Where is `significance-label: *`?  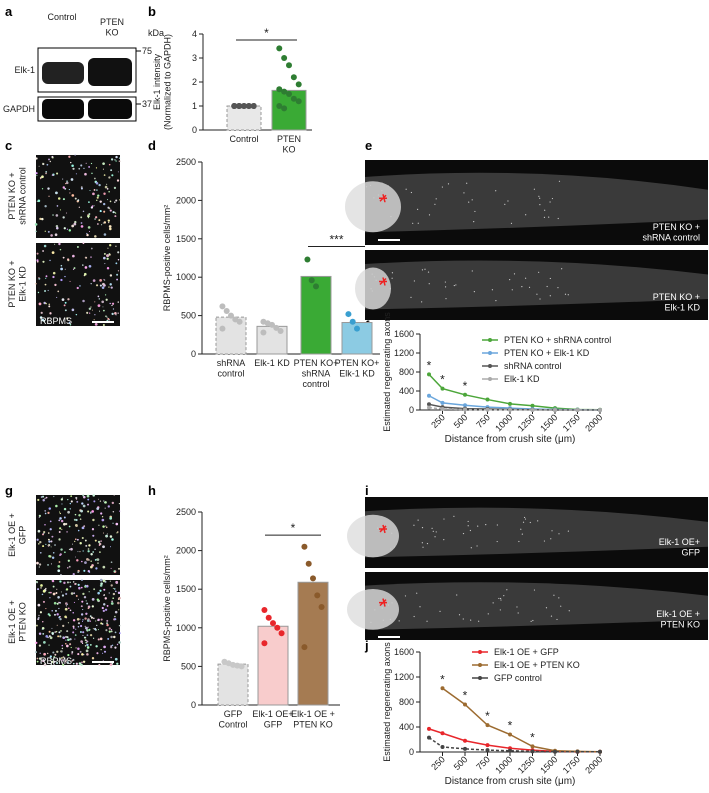 significance-label: * is located at coordinates (532, 737).